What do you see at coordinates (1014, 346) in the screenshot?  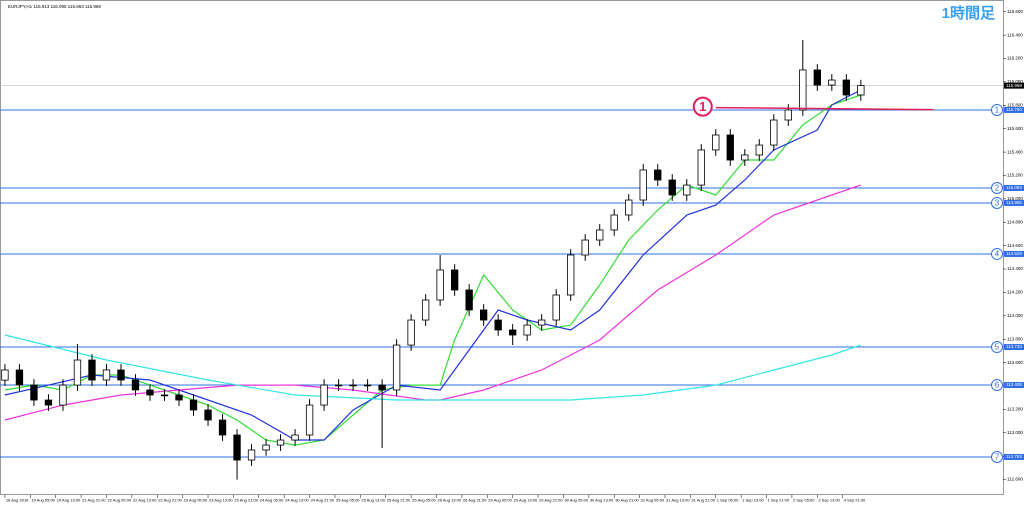 I see `level-price: 113.733` at bounding box center [1014, 346].